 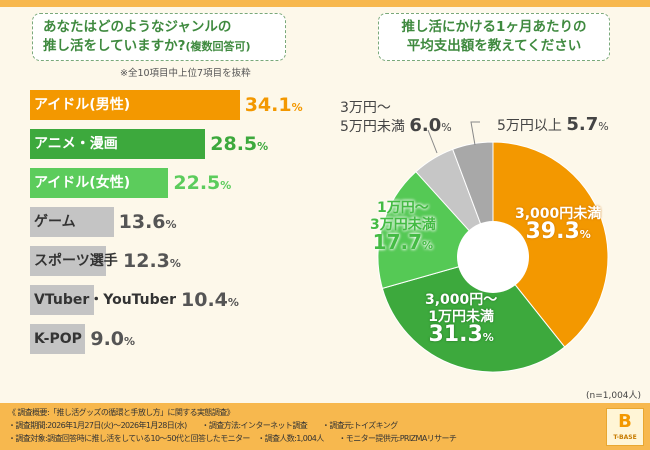 What do you see at coordinates (159, 37) in the screenshot?
I see `left-question: あなたはどのようなジャンルの 推し活をしていますか?(複数回答可)` at bounding box center [159, 37].